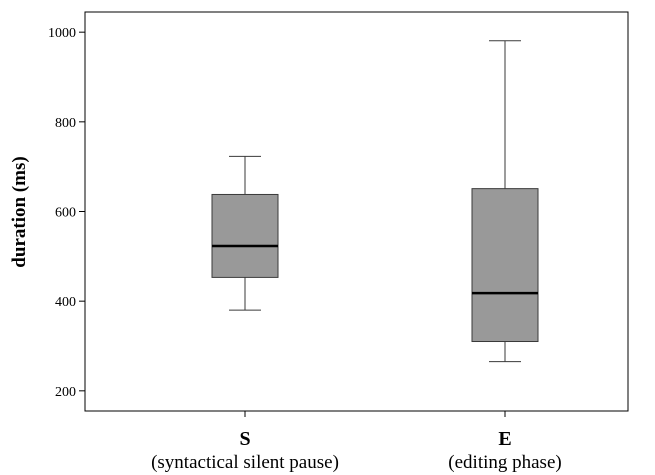  I want to click on box-E, so click(505, 201).